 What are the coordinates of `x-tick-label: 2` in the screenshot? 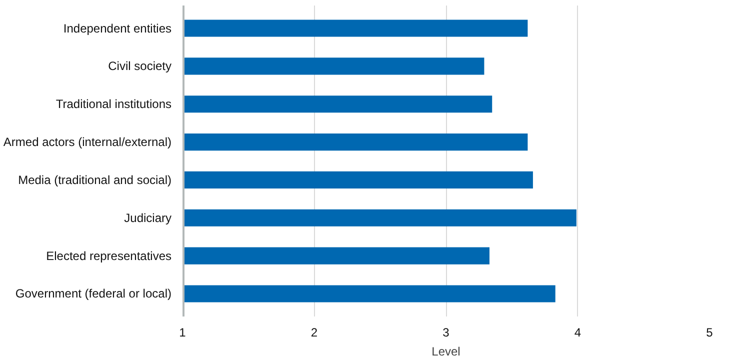 It's located at (314, 333).